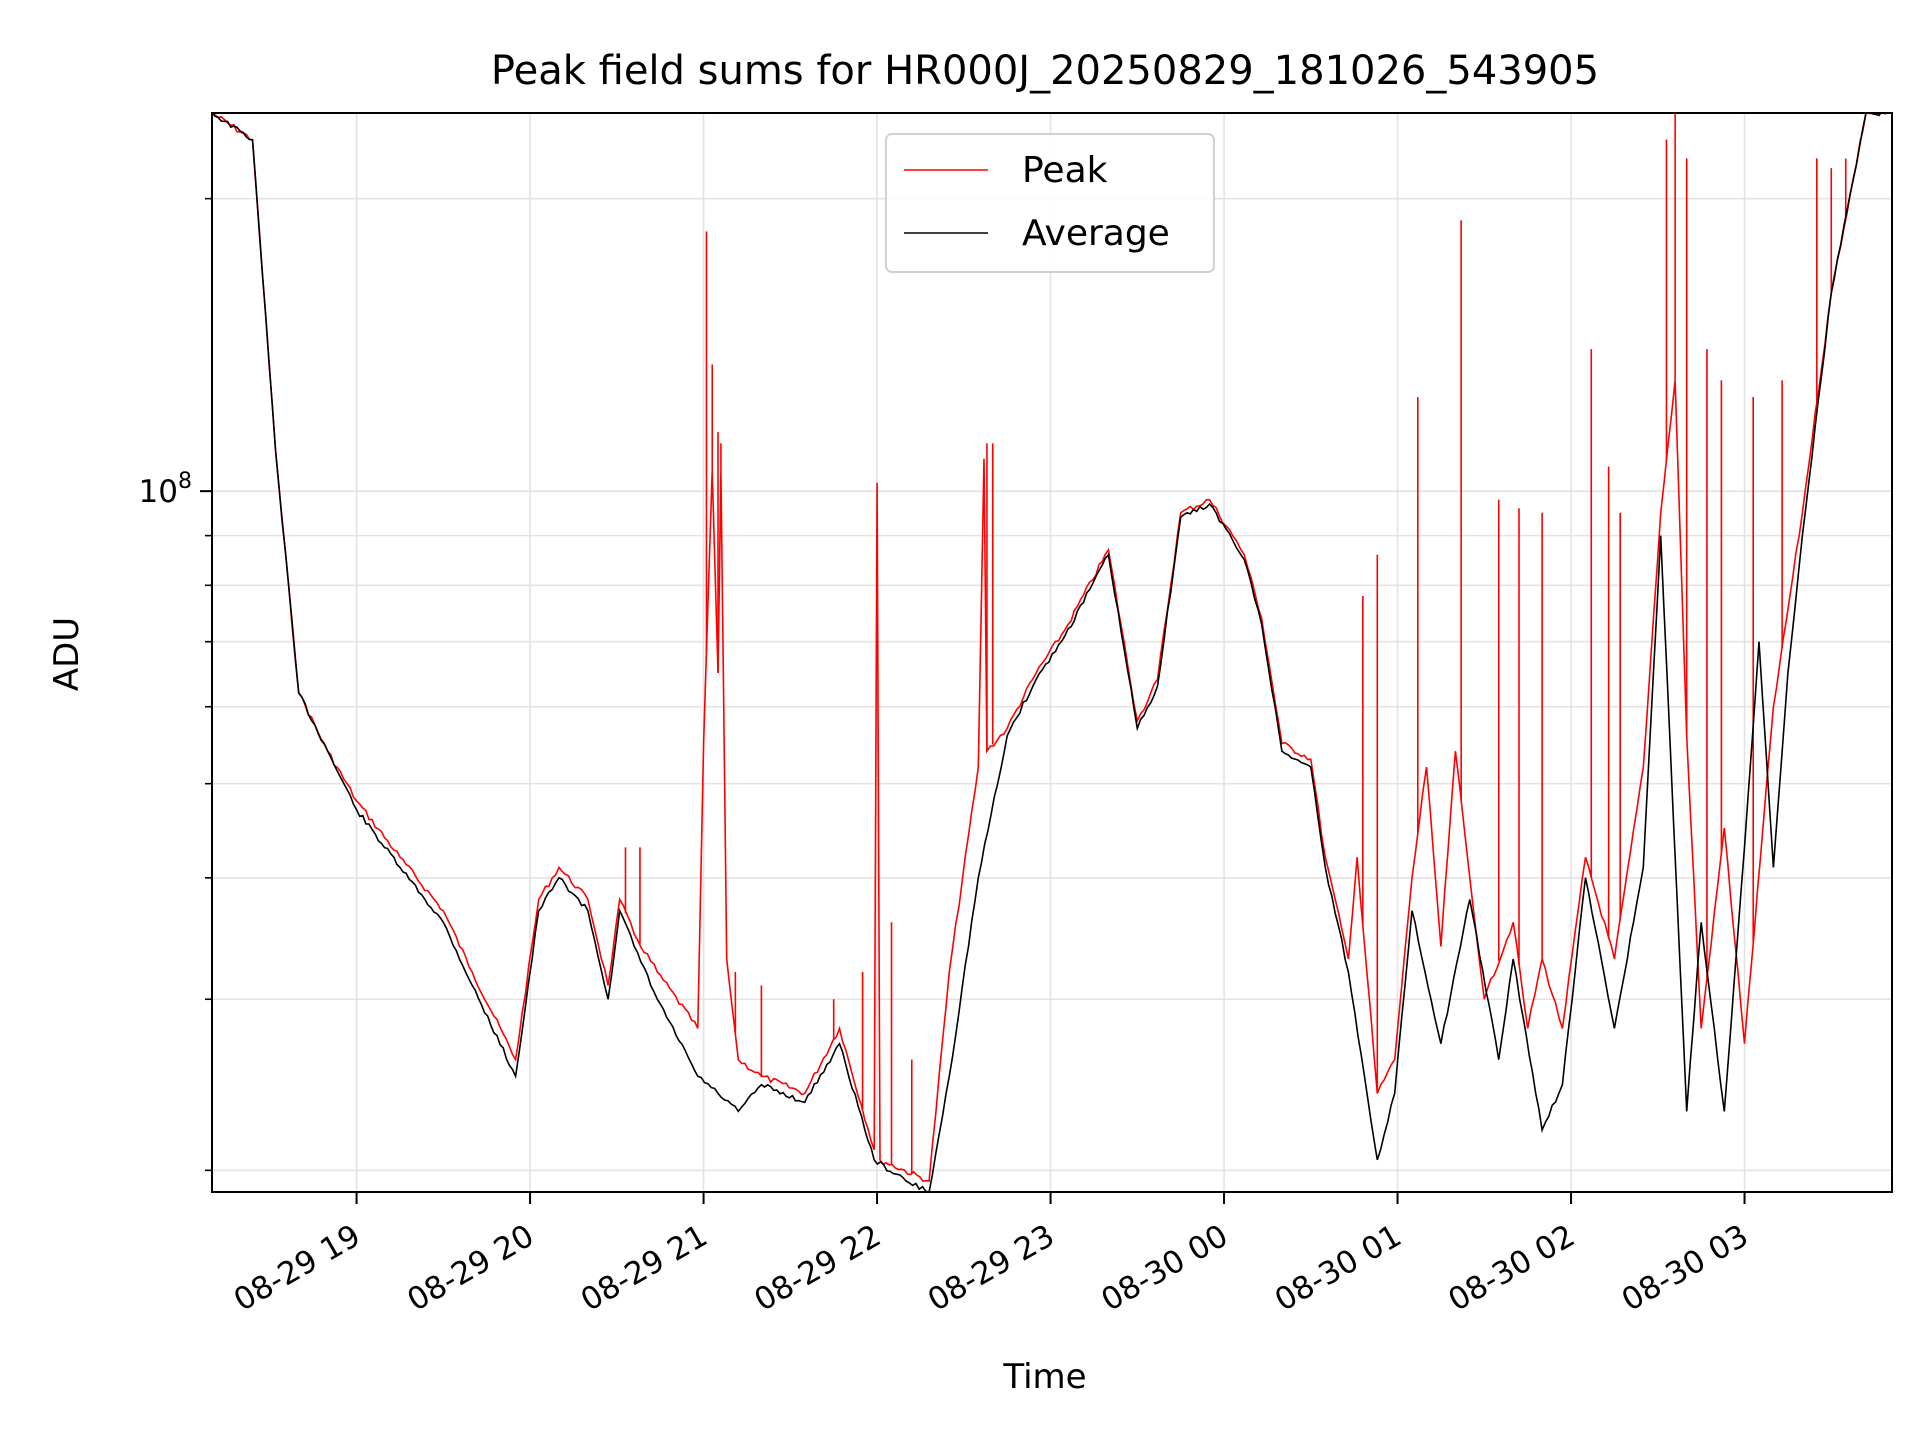  What do you see at coordinates (158, 492) in the screenshot?
I see `y-tick-label-base: 10` at bounding box center [158, 492].